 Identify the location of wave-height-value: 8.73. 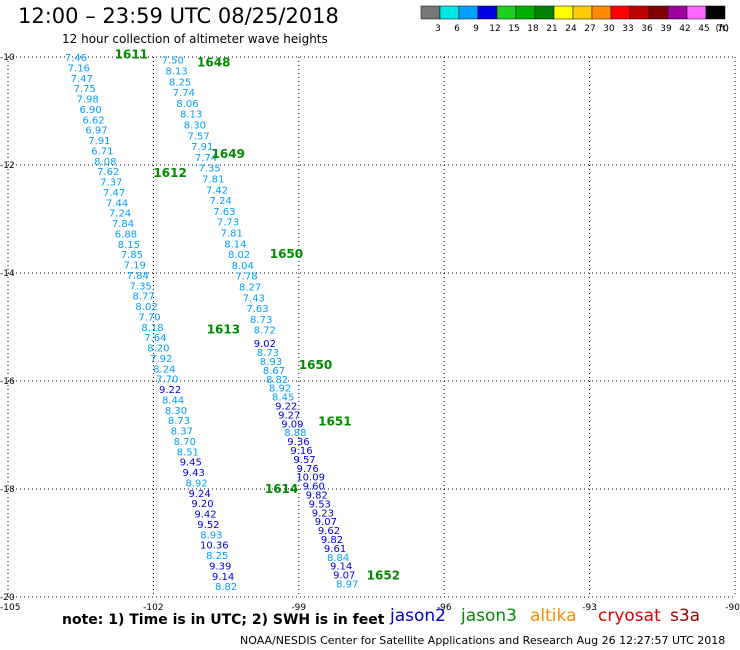
(261, 320).